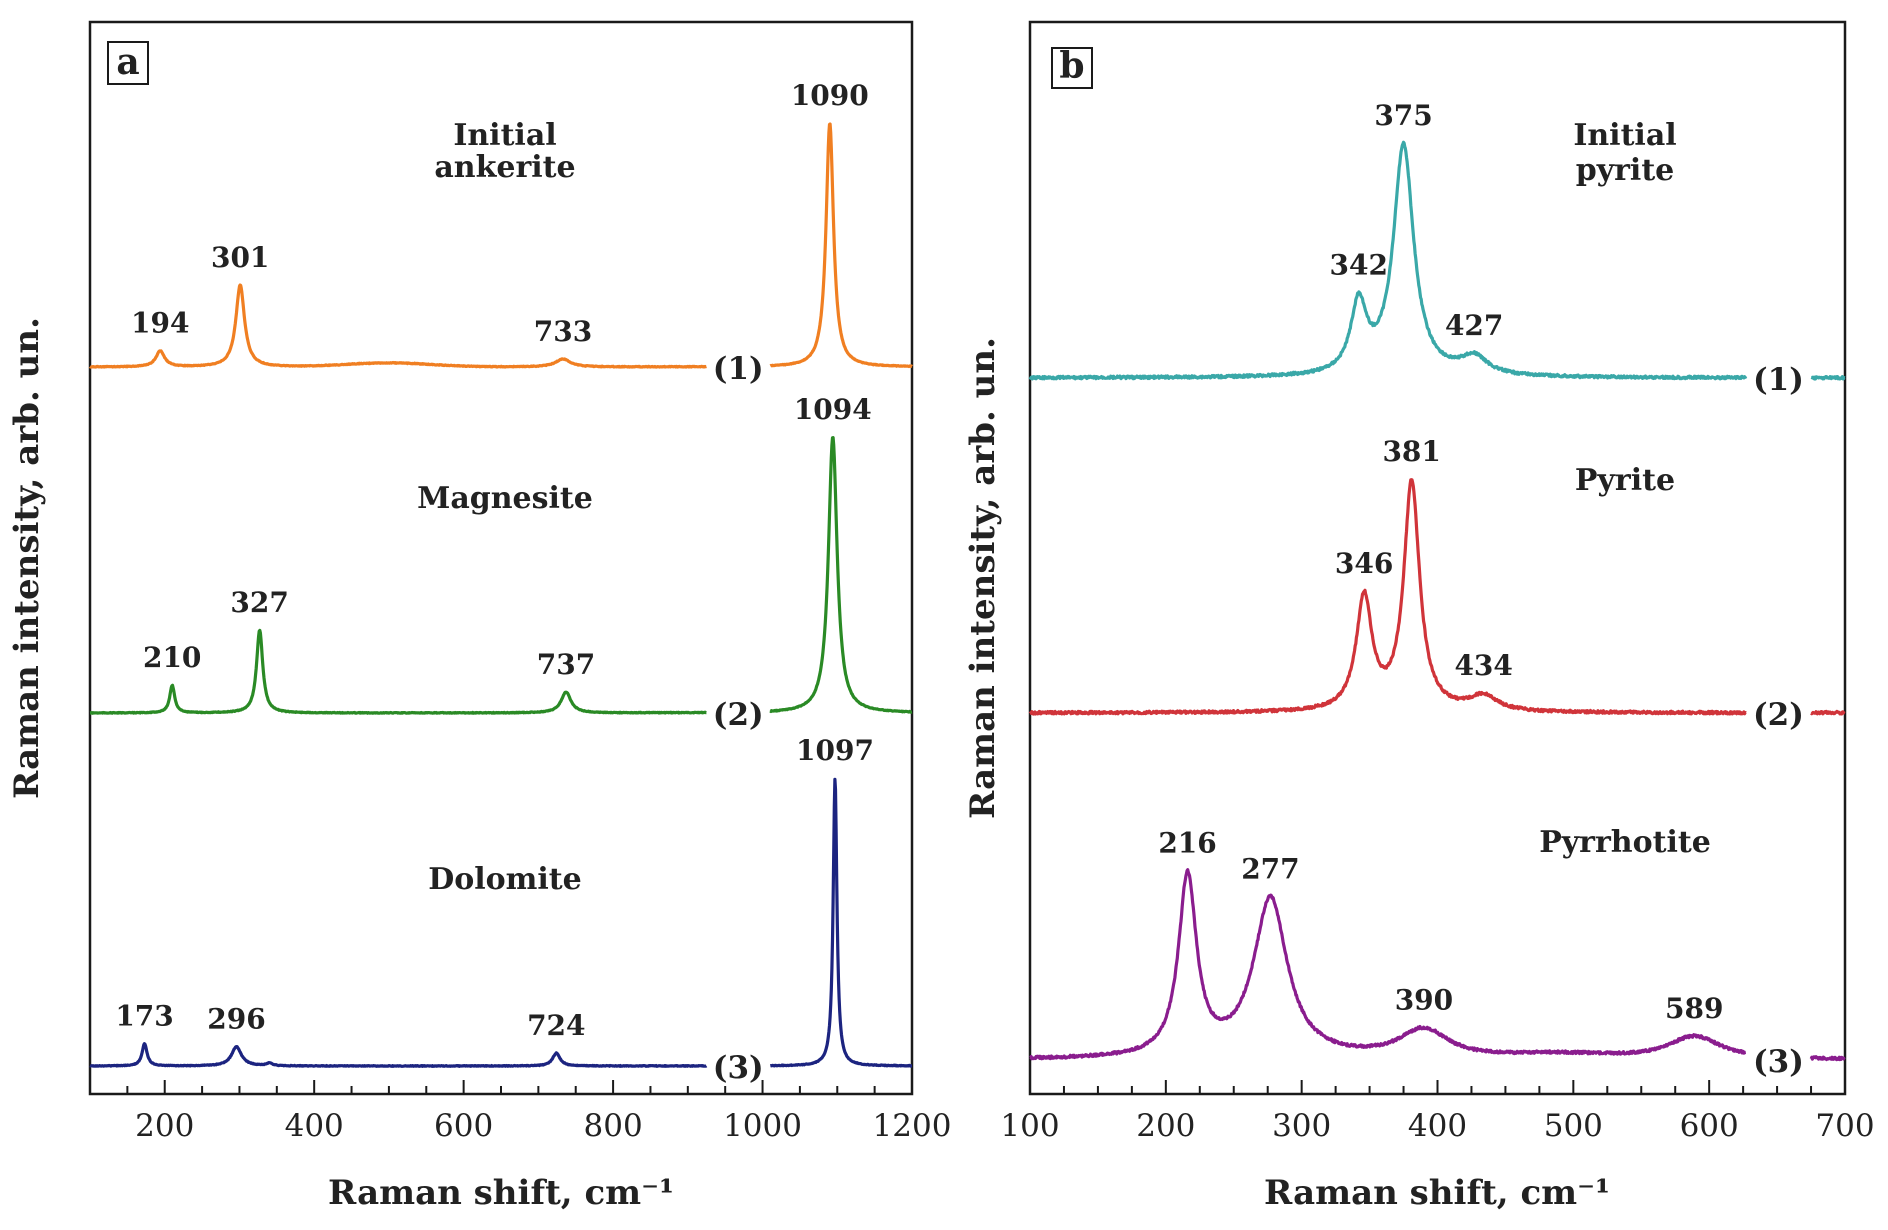 Image resolution: width=1888 pixels, height=1230 pixels. I want to click on mineral-name-label: ankerite, so click(504, 167).